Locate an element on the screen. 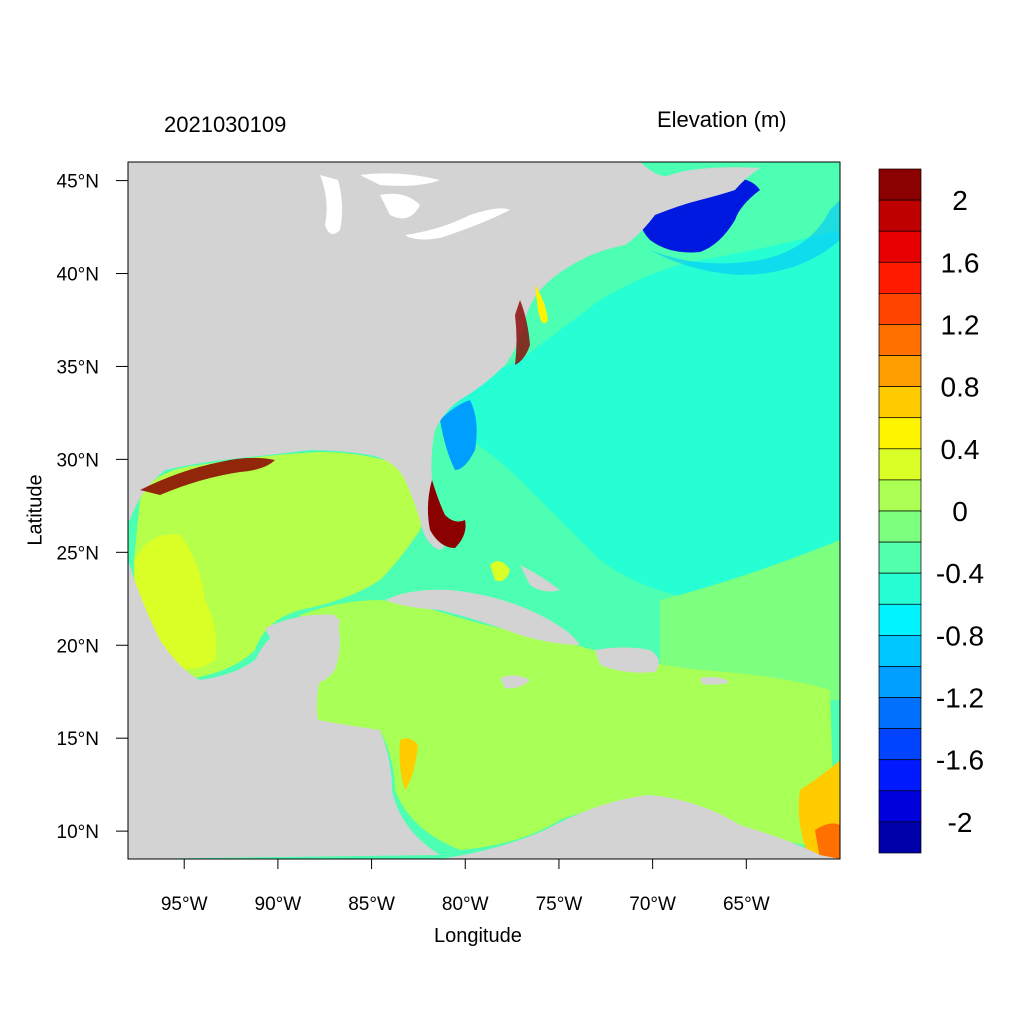  y-tick-label: 10°N is located at coordinates (78, 832).